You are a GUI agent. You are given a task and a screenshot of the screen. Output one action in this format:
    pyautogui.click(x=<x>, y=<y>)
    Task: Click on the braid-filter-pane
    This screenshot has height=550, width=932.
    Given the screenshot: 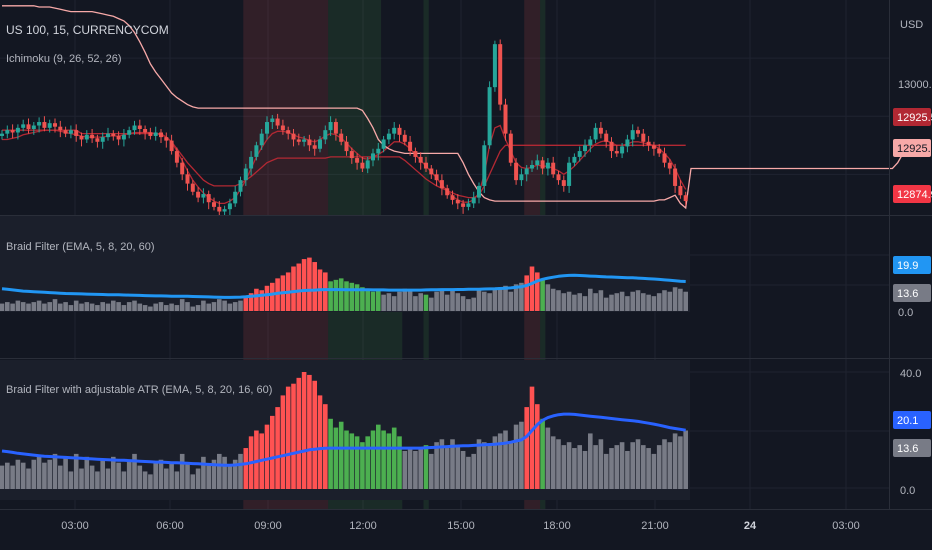 What is the action you would take?
    pyautogui.click(x=345, y=264)
    